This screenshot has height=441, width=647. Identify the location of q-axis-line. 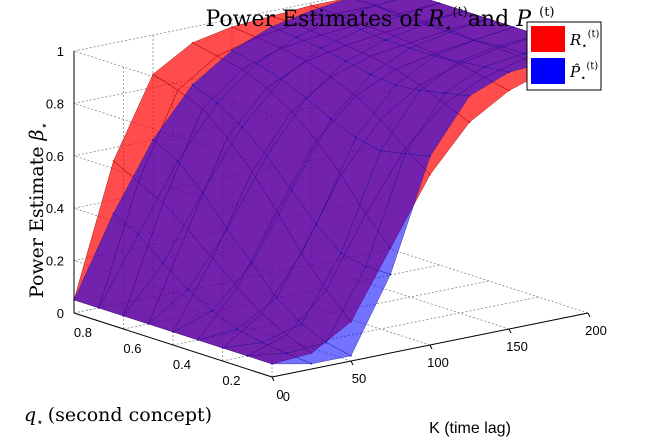
(173, 345).